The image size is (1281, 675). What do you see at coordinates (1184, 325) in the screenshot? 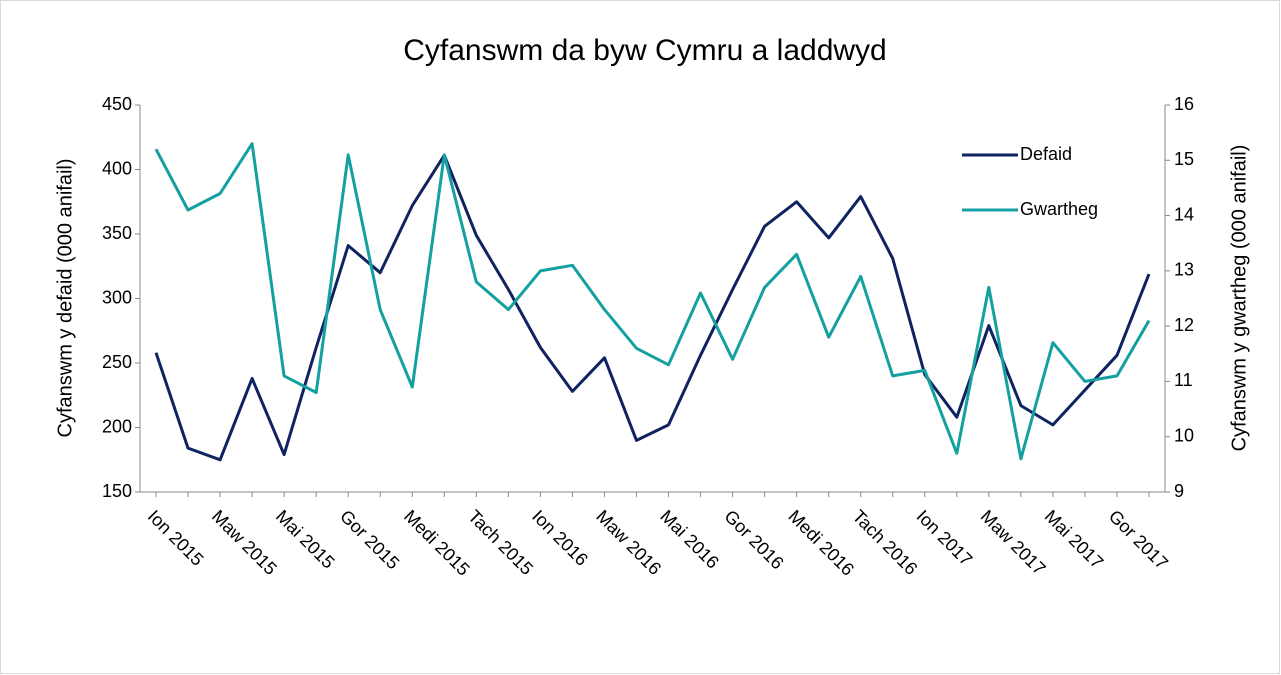
I see `y2-tick-label: 12` at bounding box center [1184, 325].